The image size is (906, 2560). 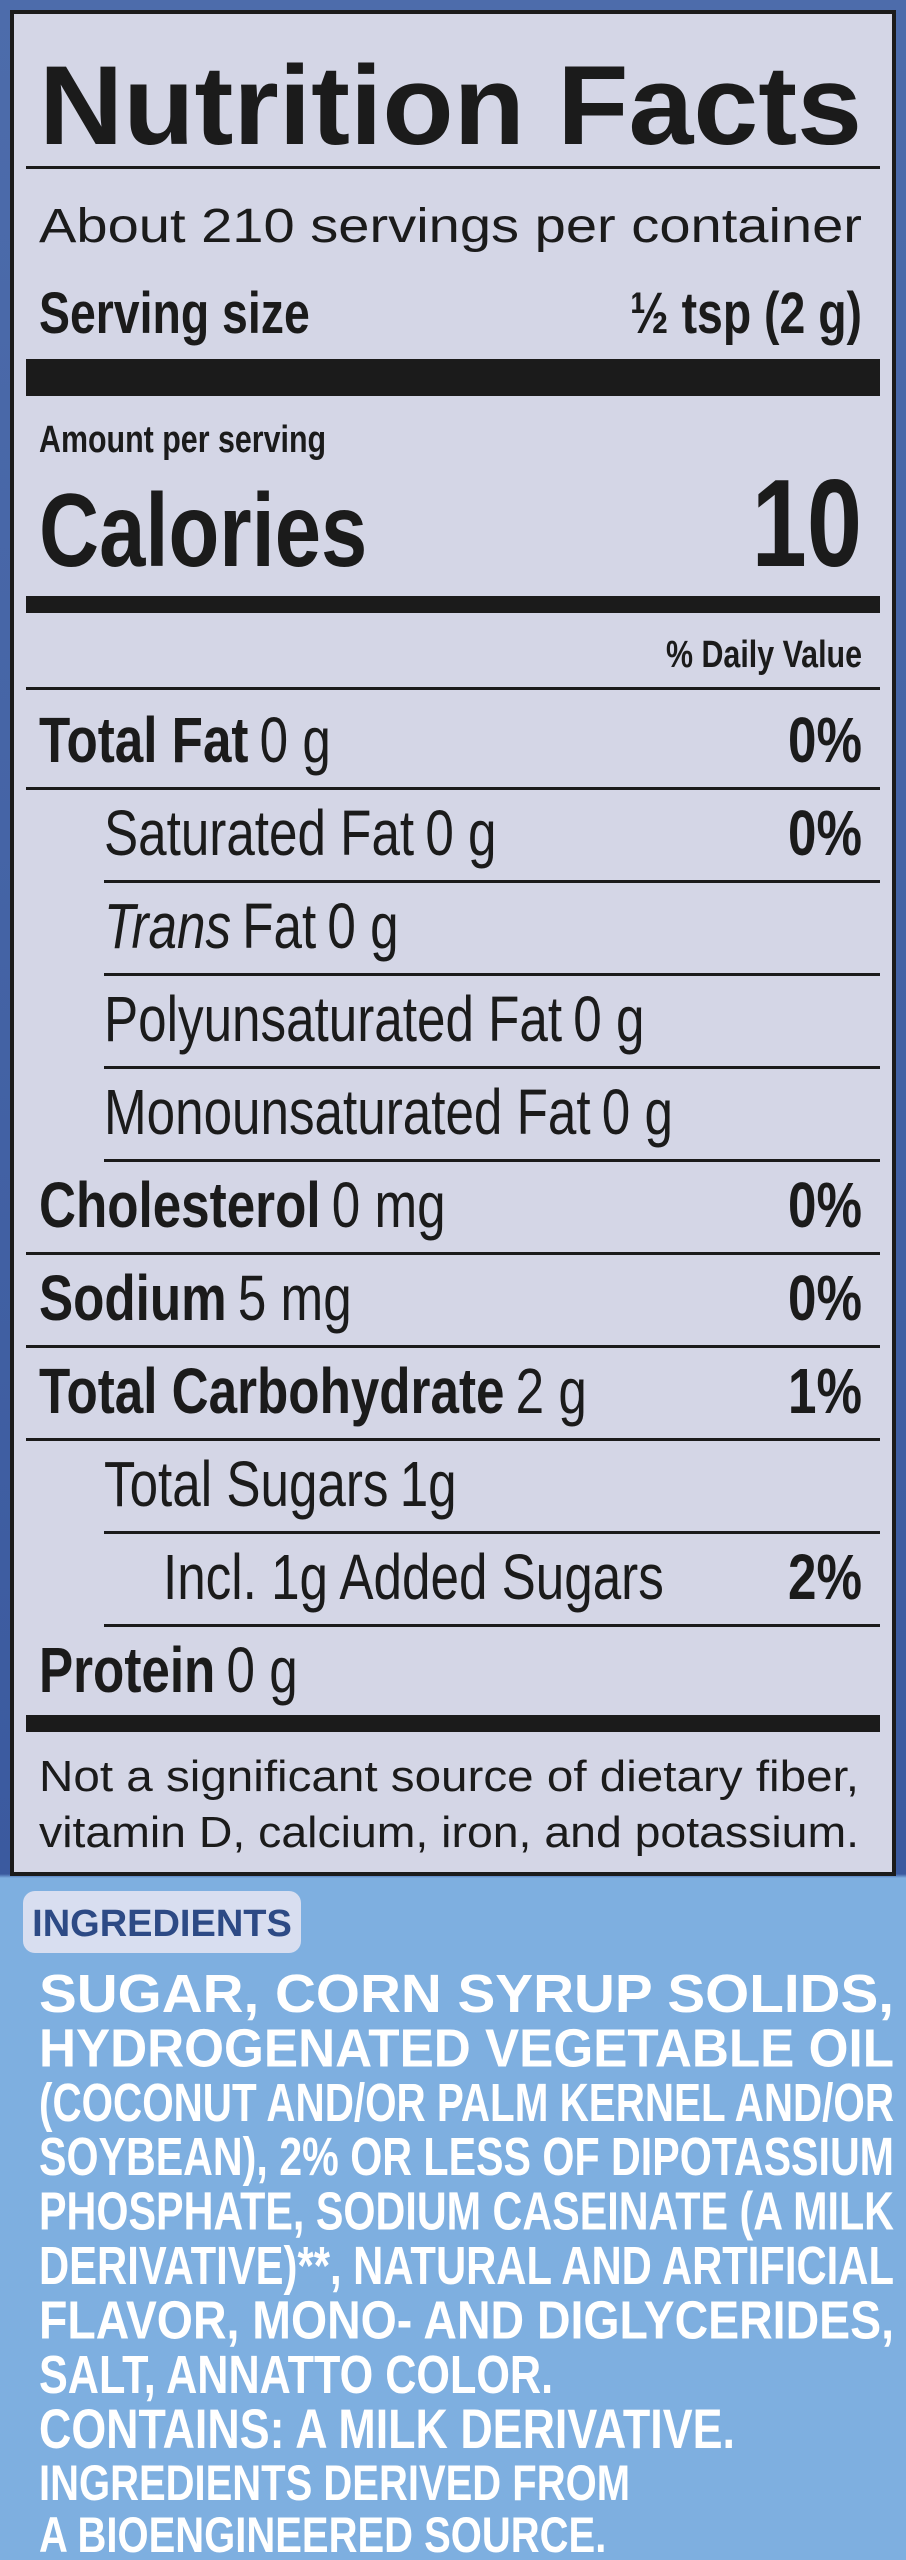 I want to click on nutrient-row: Monounsaturated Fat 0 g, so click(x=388, y=1113).